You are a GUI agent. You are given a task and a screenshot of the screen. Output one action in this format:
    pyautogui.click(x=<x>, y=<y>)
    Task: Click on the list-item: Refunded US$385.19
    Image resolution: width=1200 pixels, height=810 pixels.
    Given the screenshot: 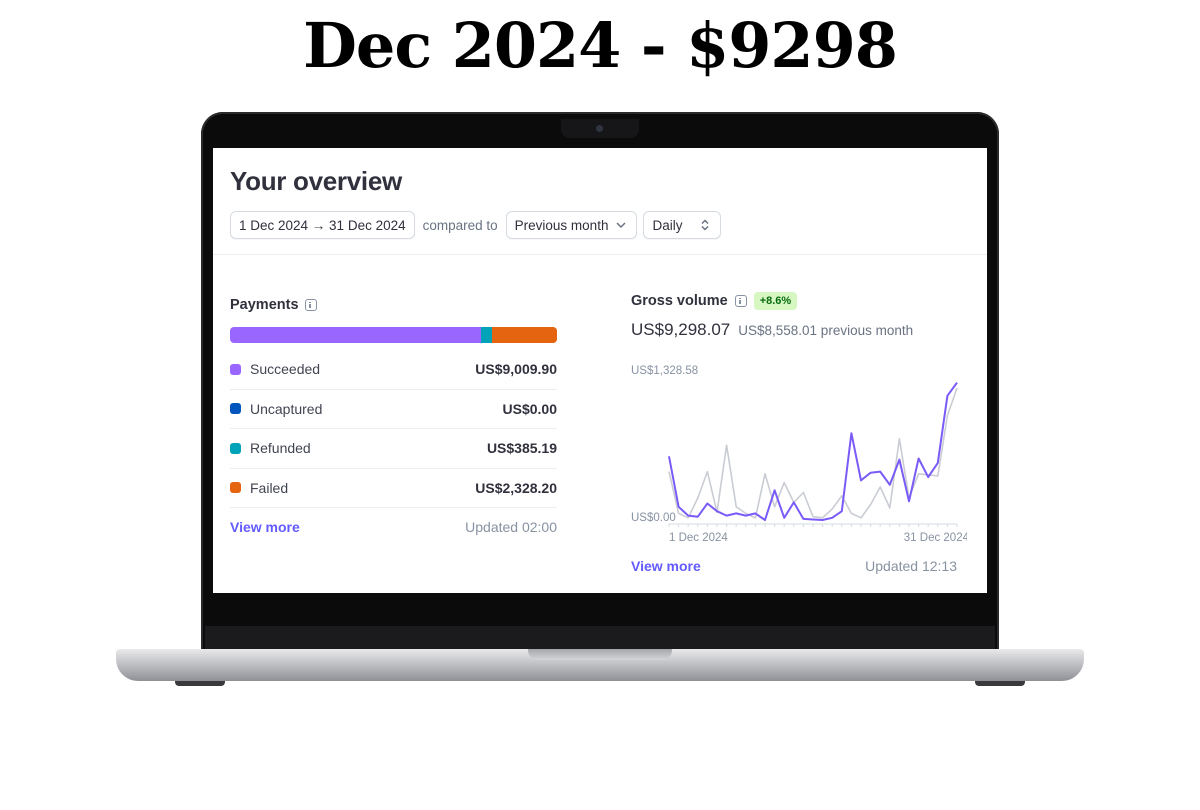 What is the action you would take?
    pyautogui.click(x=393, y=449)
    